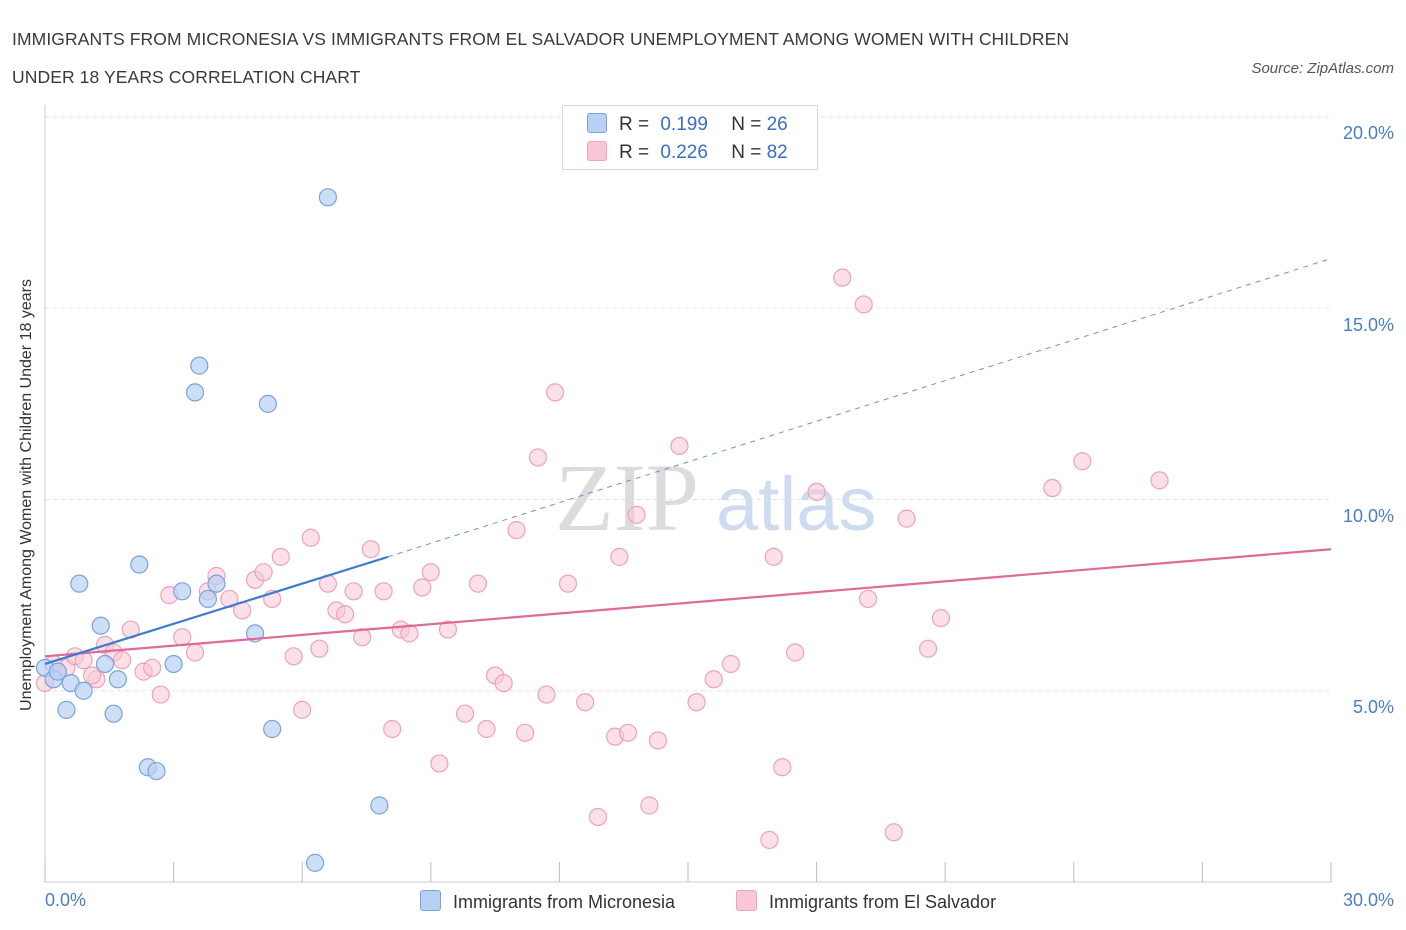  I want to click on legend-item-elsalvador: Immigrants from El Salvador, so click(866, 901).